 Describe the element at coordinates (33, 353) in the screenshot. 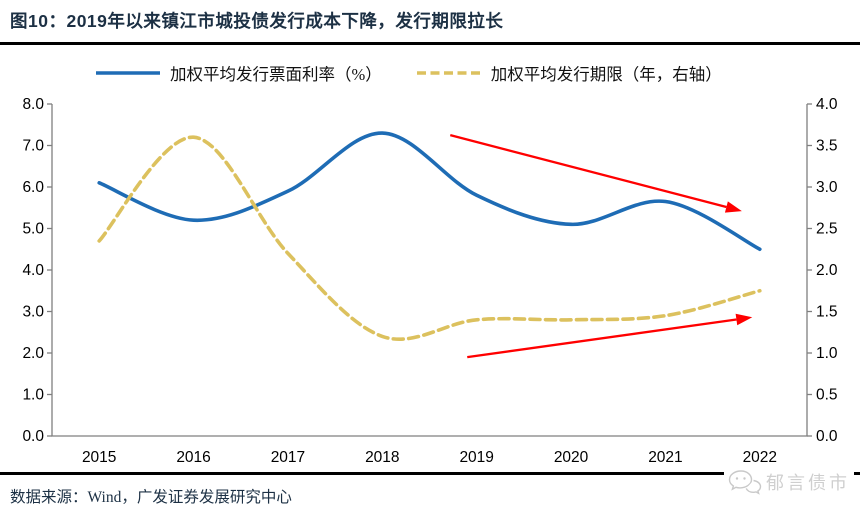

I see `left-axis-tick-label: 2.0` at that location.